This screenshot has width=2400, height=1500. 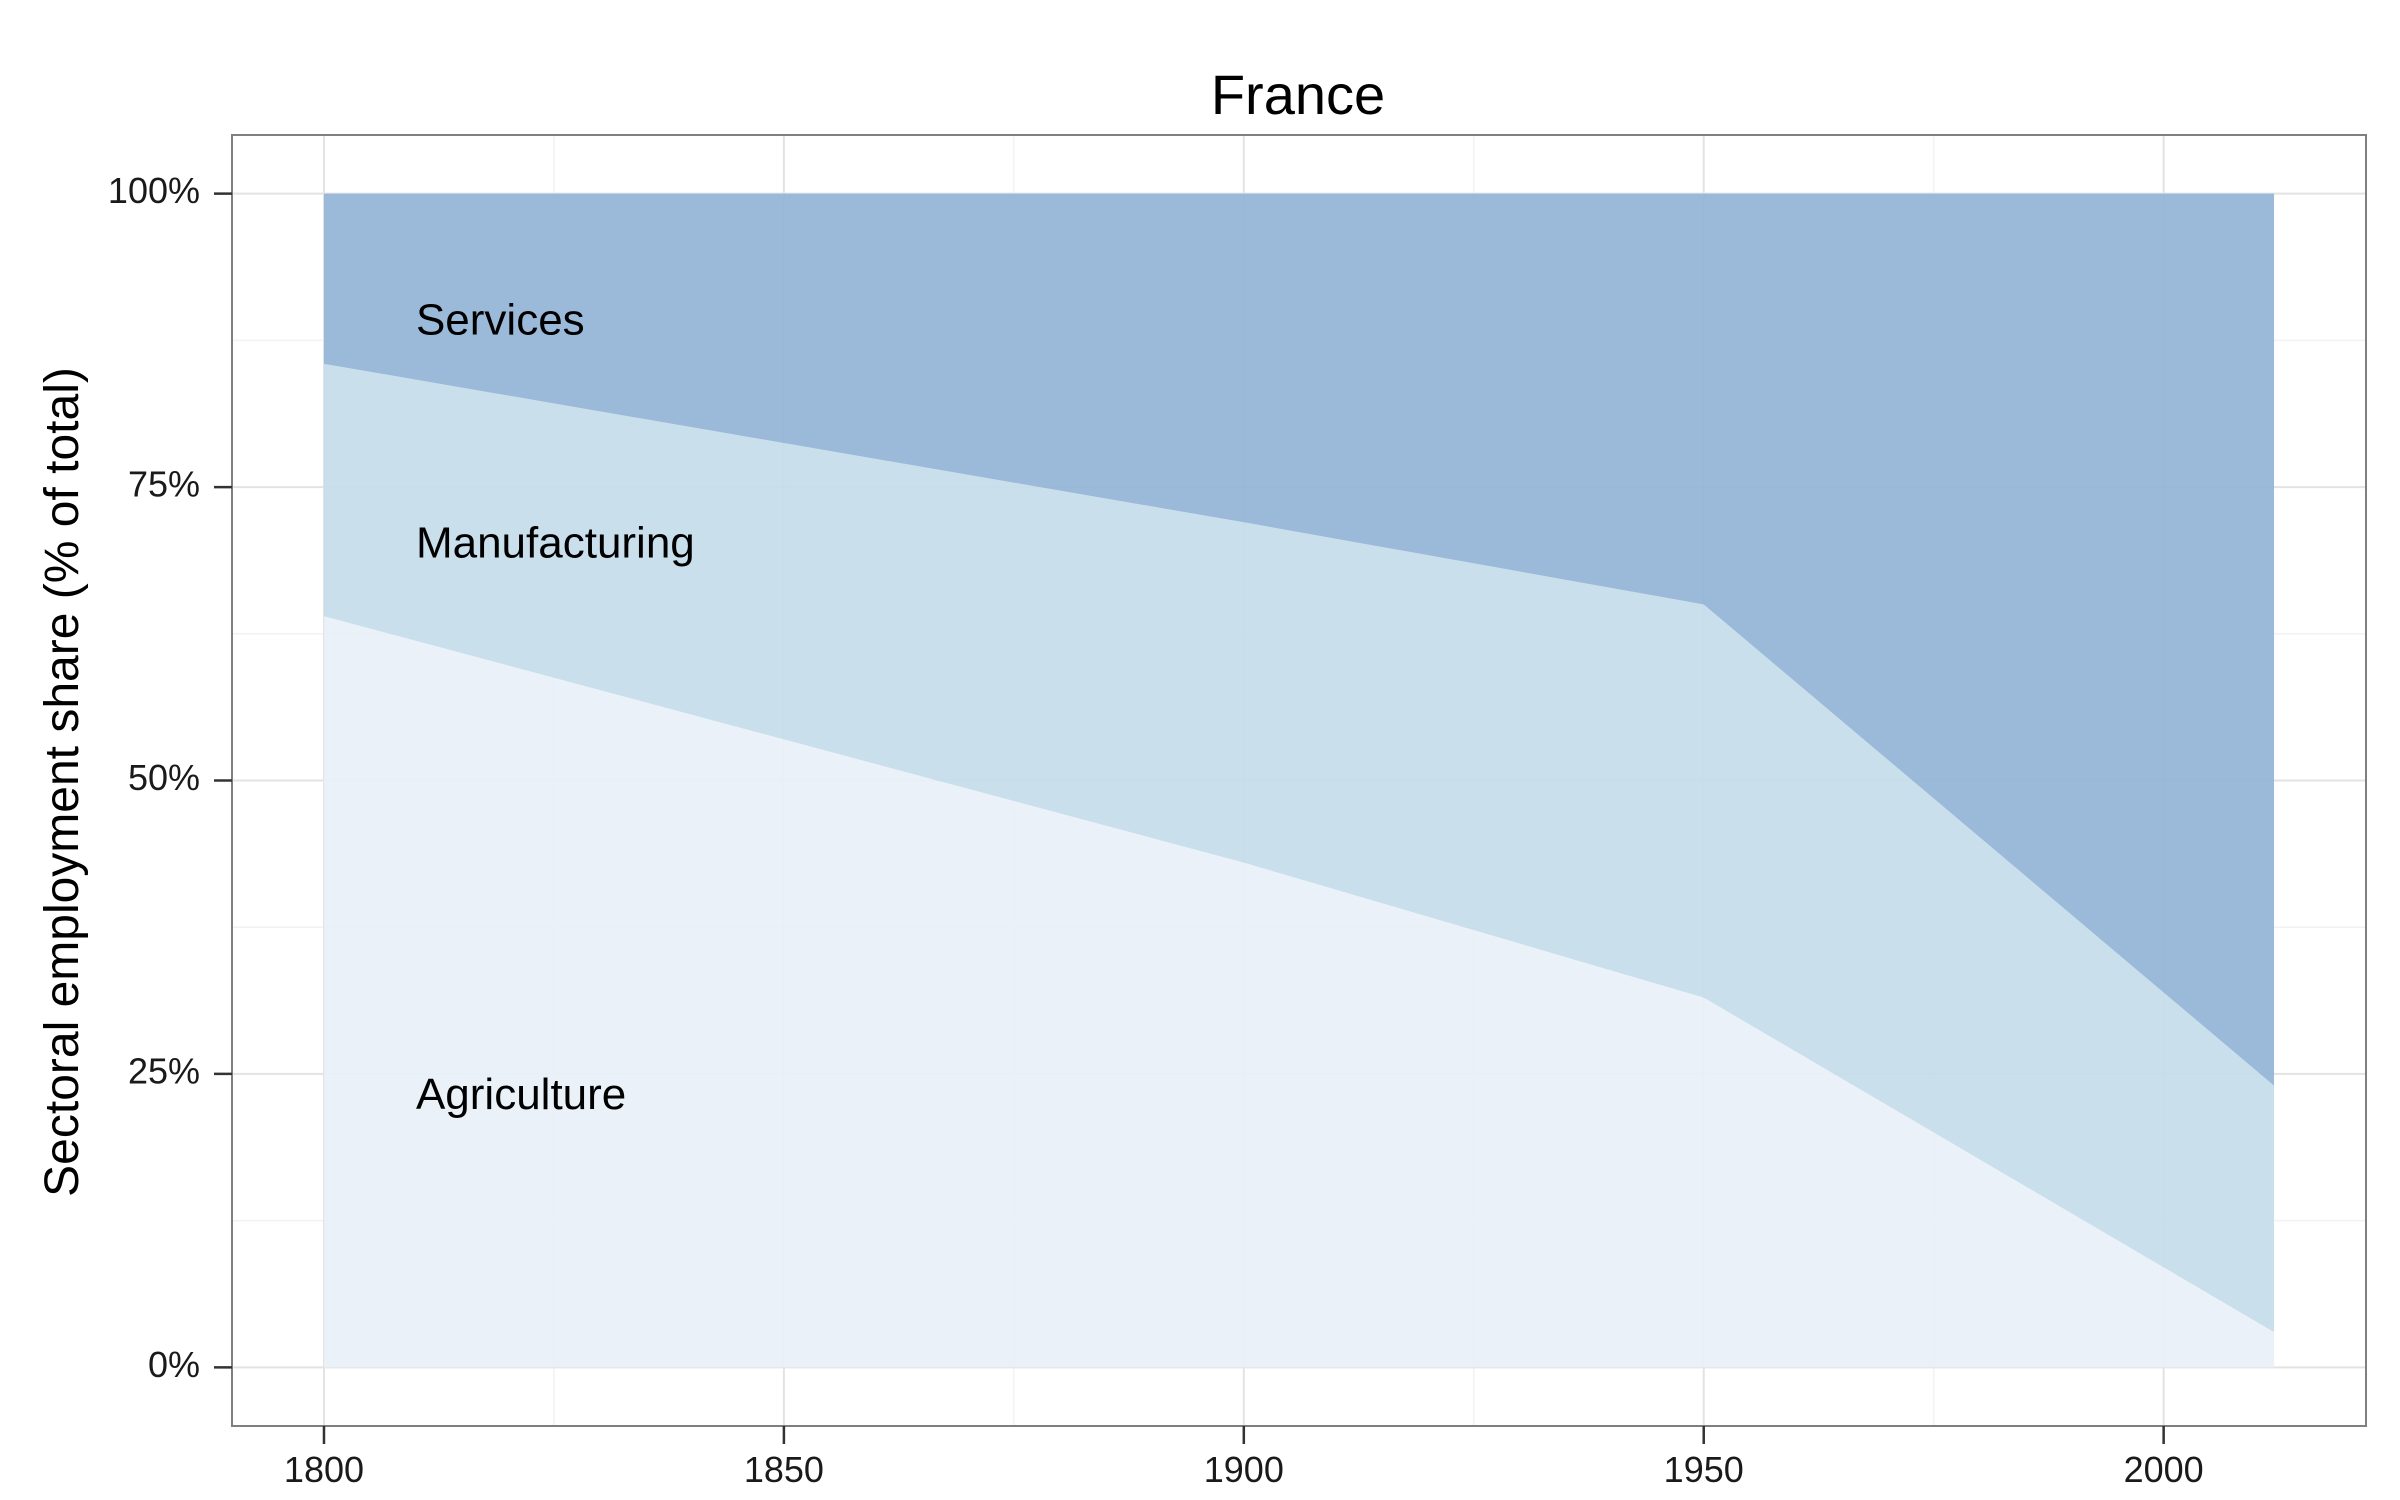 I want to click on area-label-manufacturing: Manufacturing, so click(x=555, y=542).